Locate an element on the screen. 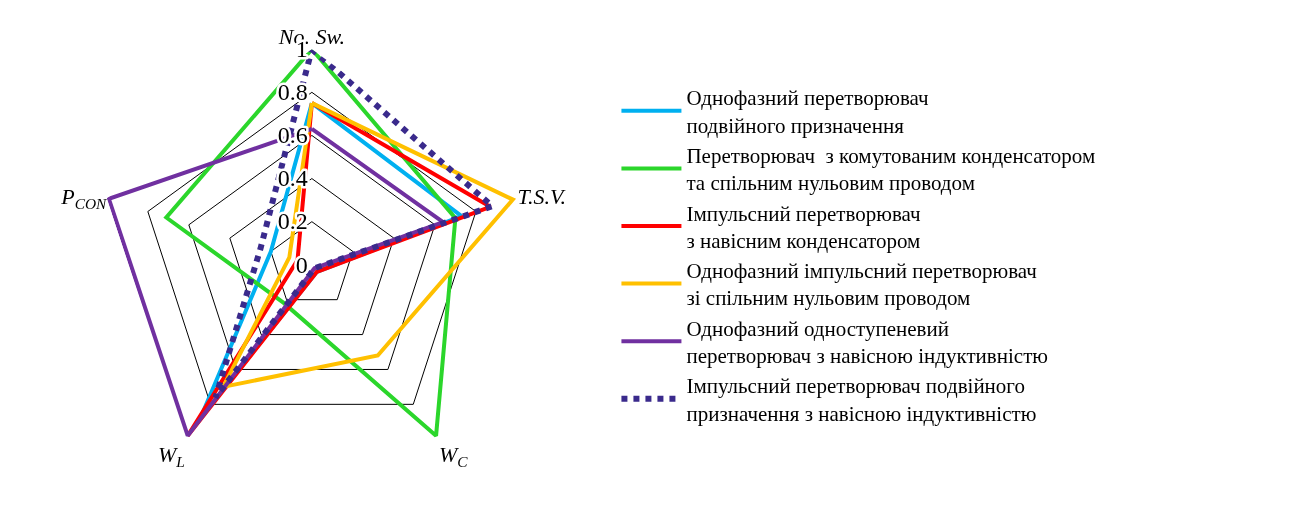 This screenshot has width=1299, height=510. spoke-label: T.S.V. is located at coordinates (542, 196).